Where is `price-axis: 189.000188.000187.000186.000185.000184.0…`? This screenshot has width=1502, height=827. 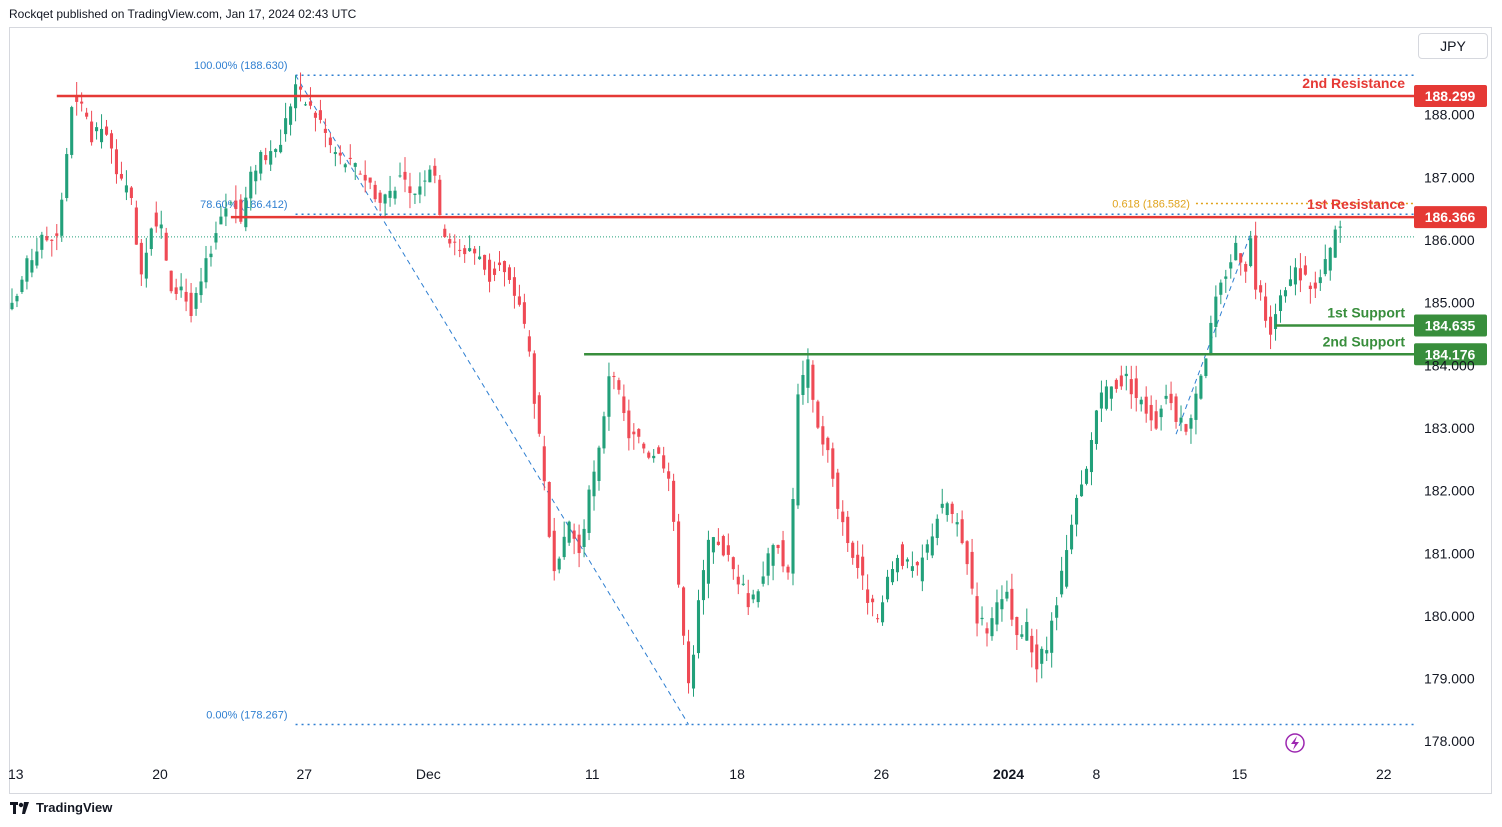 price-axis: 189.000188.000187.000186.000185.000184.0… is located at coordinates (1449, 396).